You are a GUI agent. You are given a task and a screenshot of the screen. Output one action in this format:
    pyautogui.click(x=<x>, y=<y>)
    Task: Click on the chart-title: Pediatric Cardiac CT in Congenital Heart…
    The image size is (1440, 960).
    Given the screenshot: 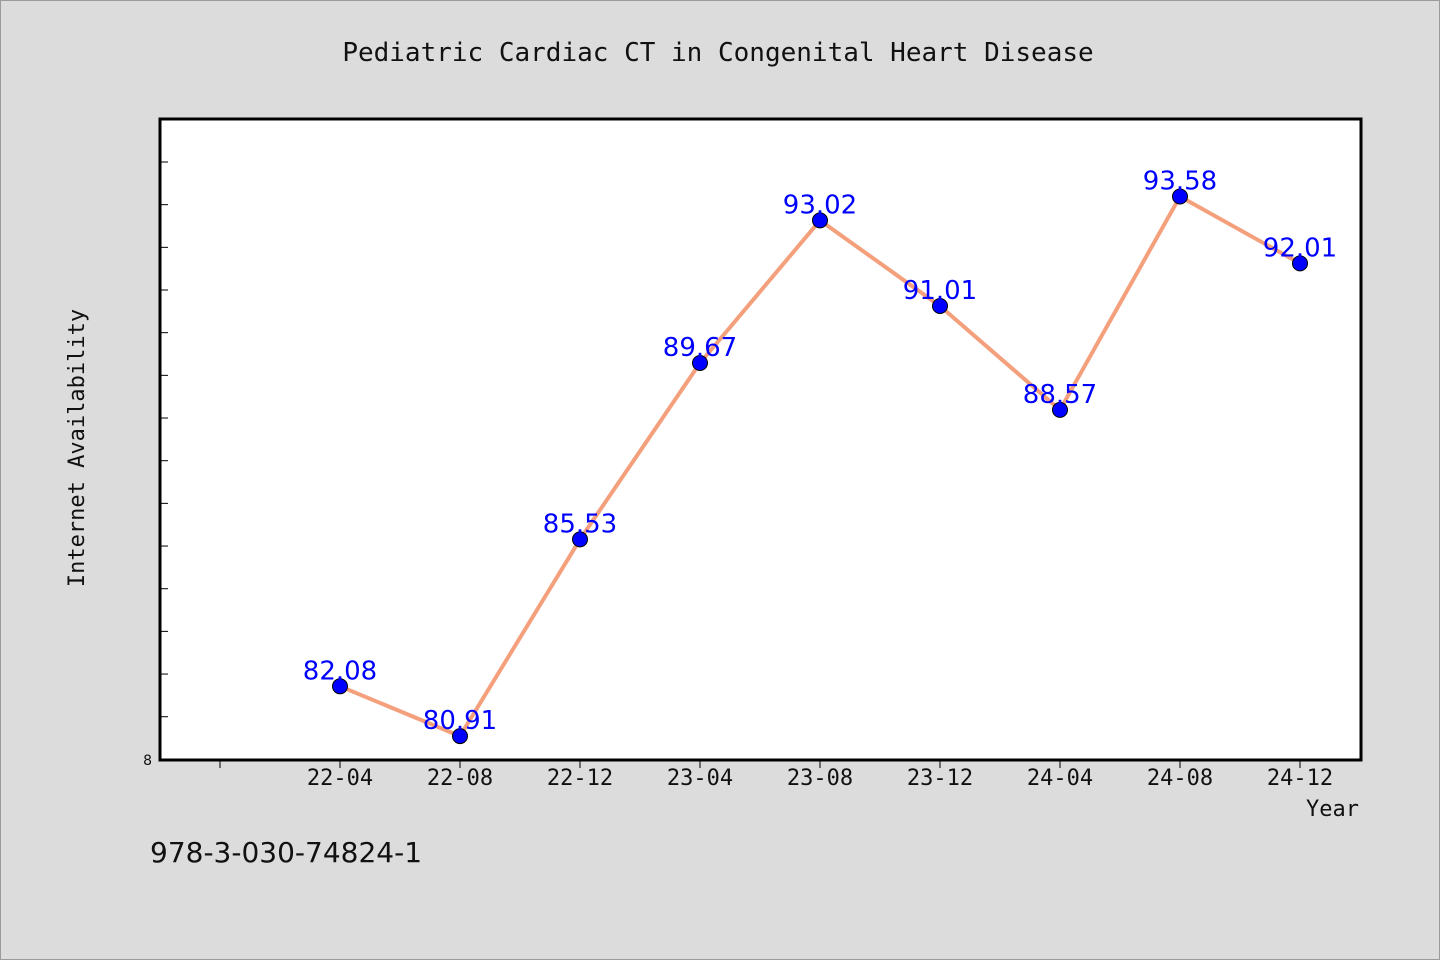 What is the action you would take?
    pyautogui.click(x=717, y=53)
    